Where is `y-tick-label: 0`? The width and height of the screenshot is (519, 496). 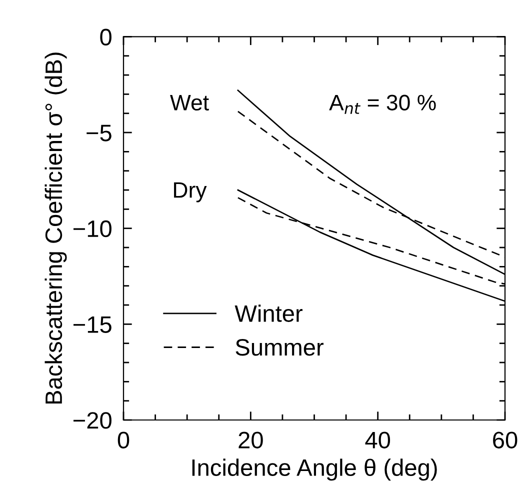 y-tick-label: 0 is located at coordinates (106, 37).